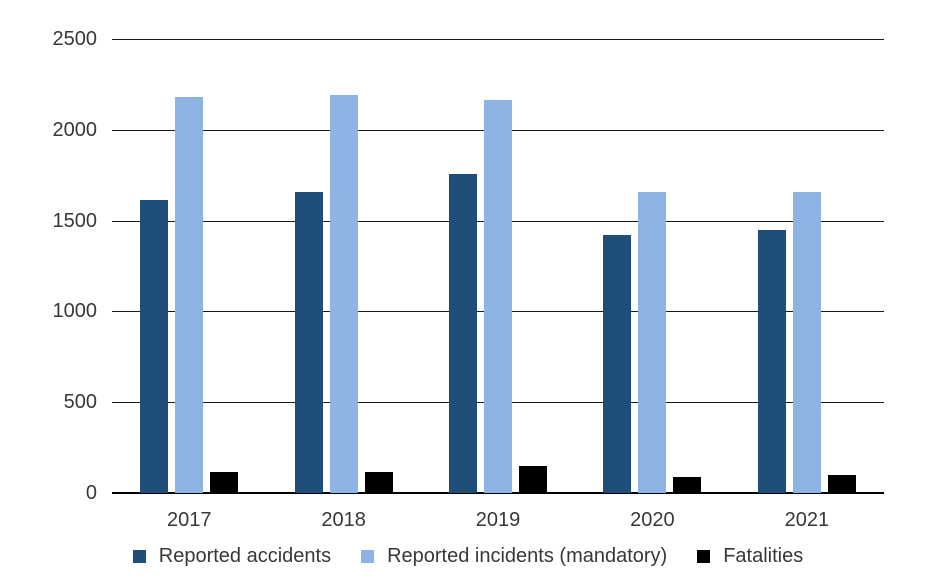 Image resolution: width=936 pixels, height=577 pixels. I want to click on y-tick-label: 0, so click(91, 493).